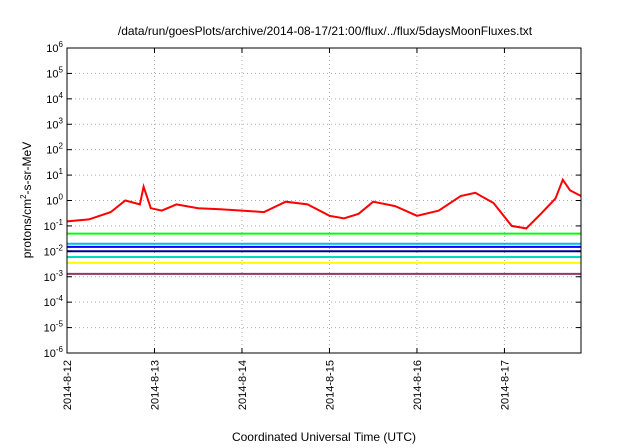  Describe the element at coordinates (330, 385) in the screenshot. I see `x-tick-label: 2014-8-15` at that location.